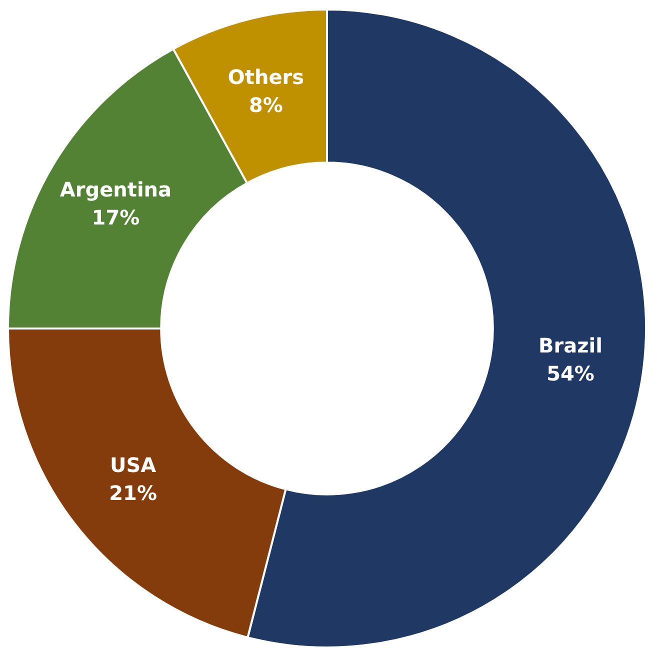 This screenshot has width=654, height=657. I want to click on data-label: 54%, so click(570, 373).